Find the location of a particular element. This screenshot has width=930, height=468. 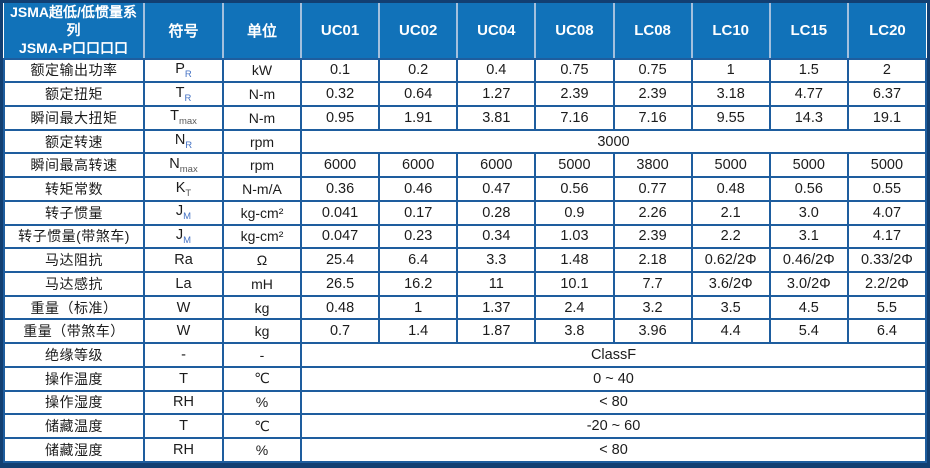

cell-uc02: 0.46 is located at coordinates (418, 189).